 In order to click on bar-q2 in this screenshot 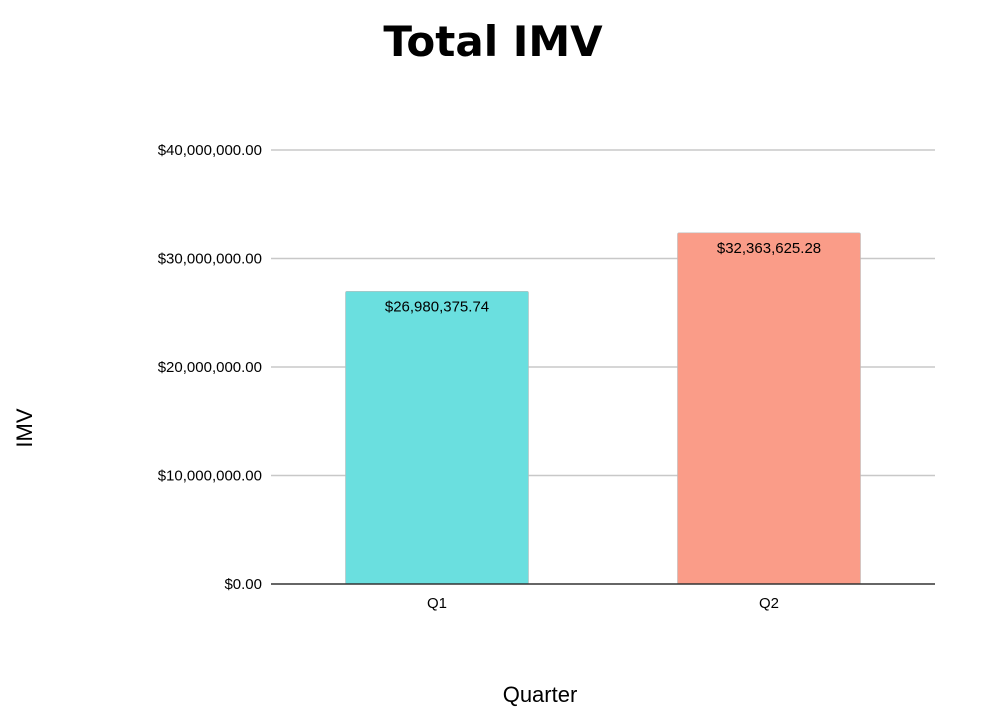, I will do `click(769, 408)`.